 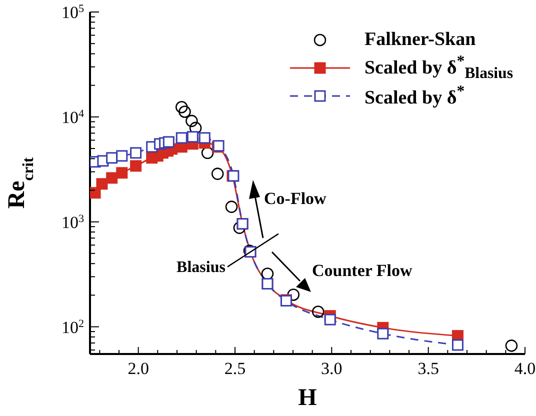 I want to click on x-tick-label: 3.5, so click(x=428, y=368).